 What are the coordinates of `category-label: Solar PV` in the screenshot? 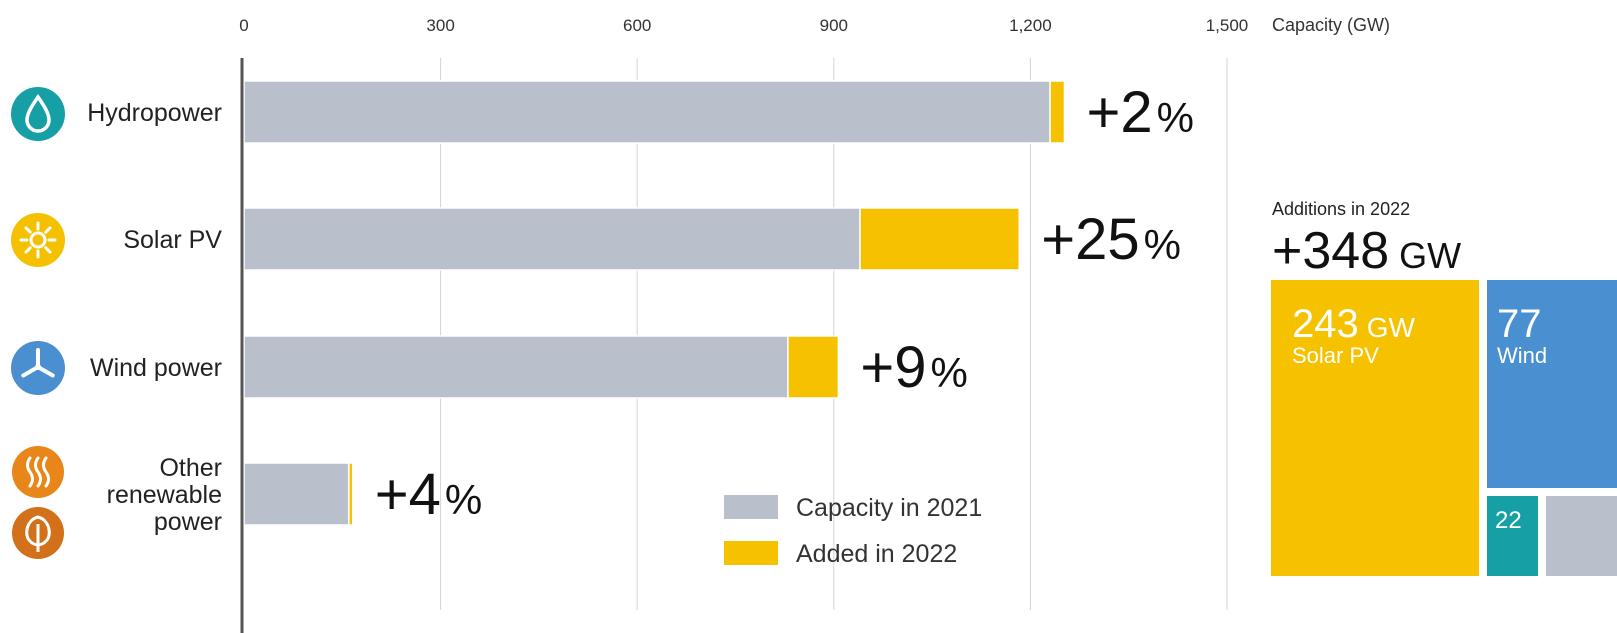 It's located at (172, 240).